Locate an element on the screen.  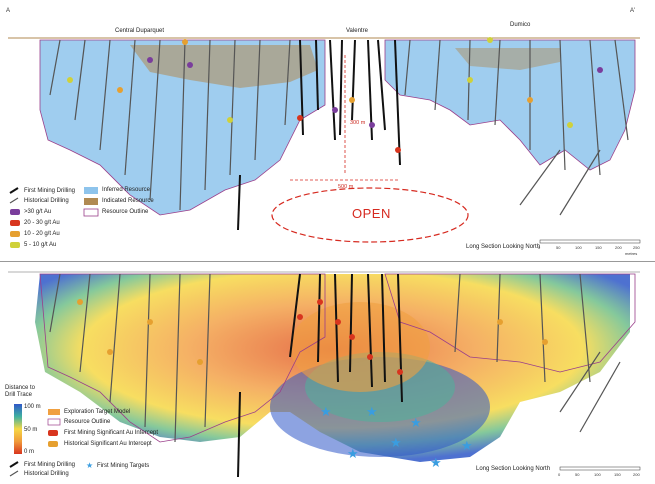
resource-outline-east is located at coordinates (510, 105).